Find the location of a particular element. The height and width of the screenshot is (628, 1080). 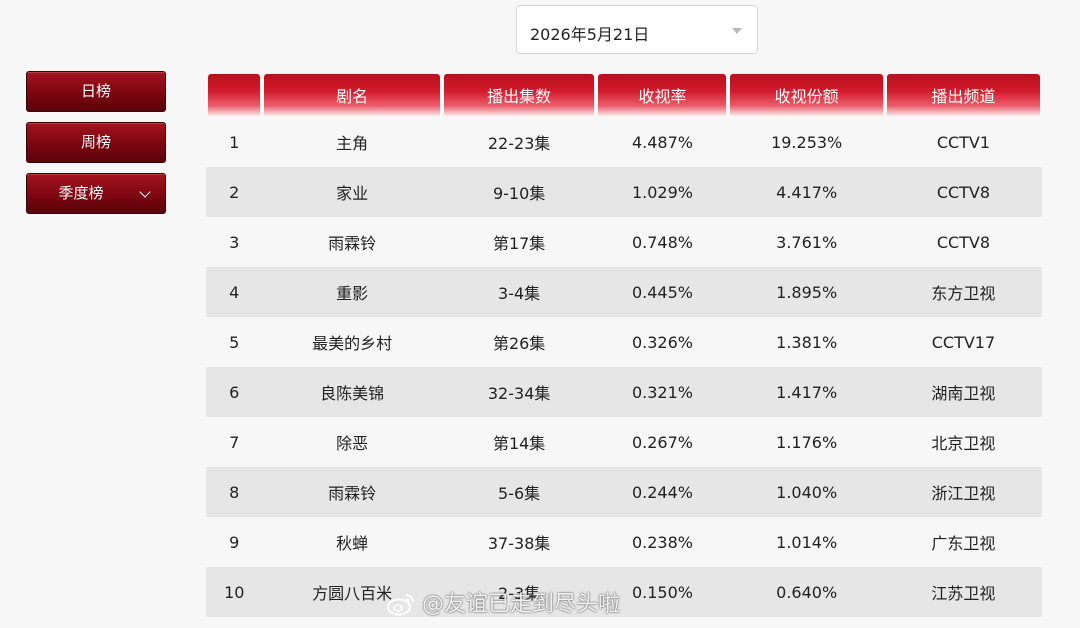

table-row: 1 主角 22-23集 4.487% 19.253% CCTV1 is located at coordinates (624, 142).